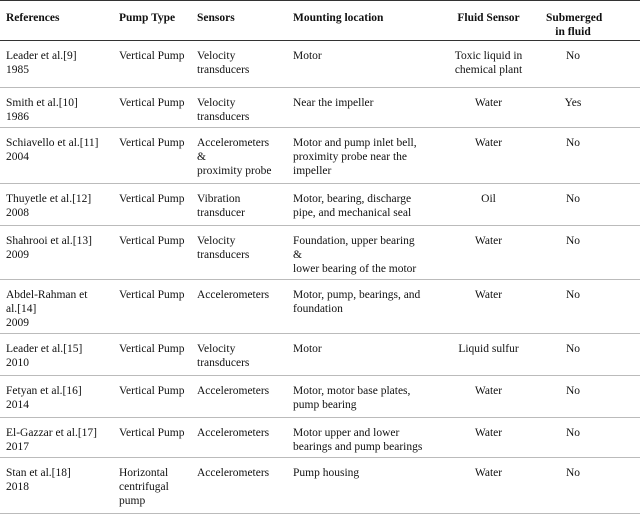 This screenshot has height=515, width=640. I want to click on cell-line: Toxic liquid in, so click(488, 56).